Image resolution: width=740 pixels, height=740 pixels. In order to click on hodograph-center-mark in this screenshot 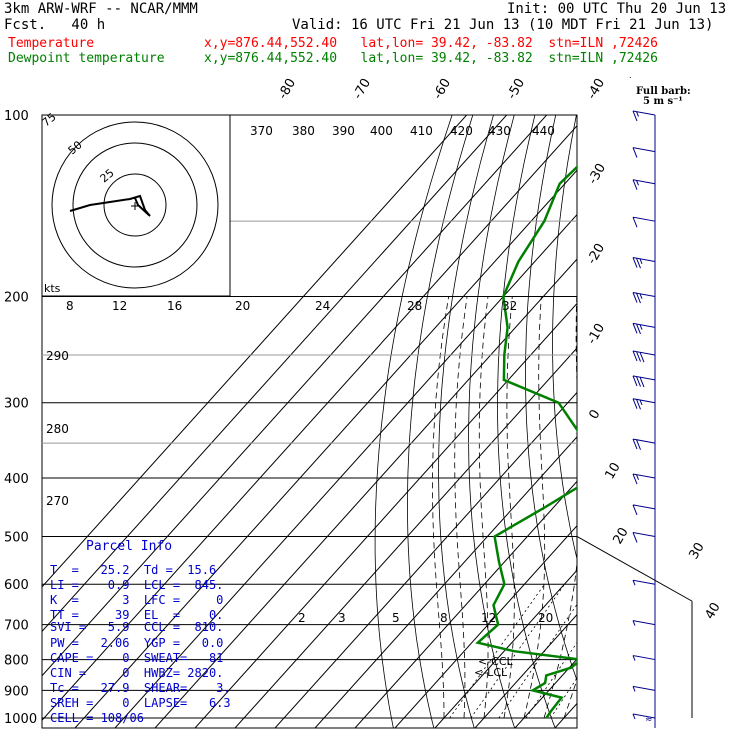, I will do `click(135, 206)`.